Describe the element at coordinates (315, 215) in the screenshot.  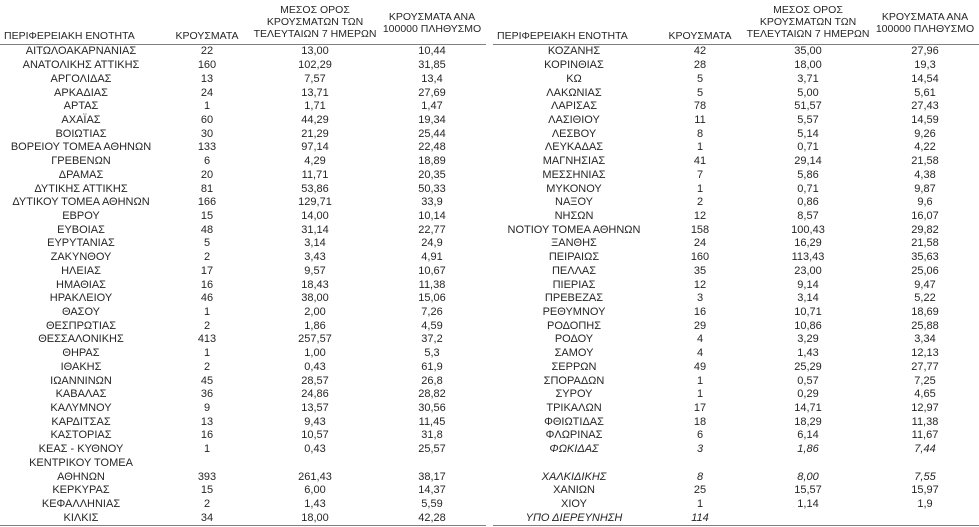
I see `cell-avg7: 14,00` at that location.